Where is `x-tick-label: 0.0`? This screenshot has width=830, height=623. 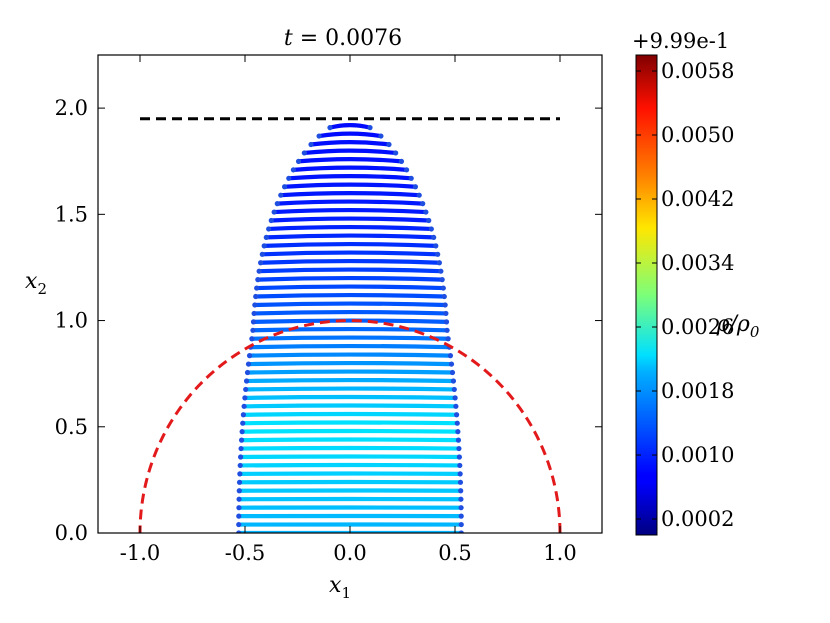 x-tick-label: 0.0 is located at coordinates (349, 553).